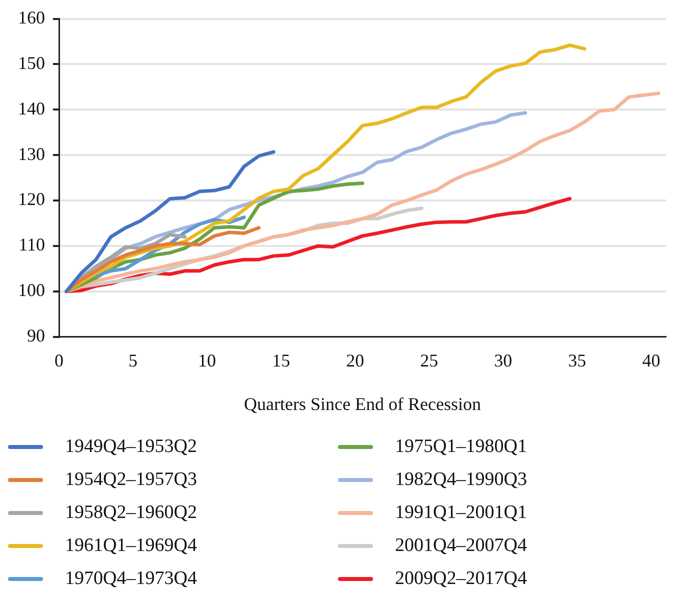 This screenshot has width=678, height=598. What do you see at coordinates (461, 545) in the screenshot?
I see `legend-label: 2001Q4–2007Q4` at bounding box center [461, 545].